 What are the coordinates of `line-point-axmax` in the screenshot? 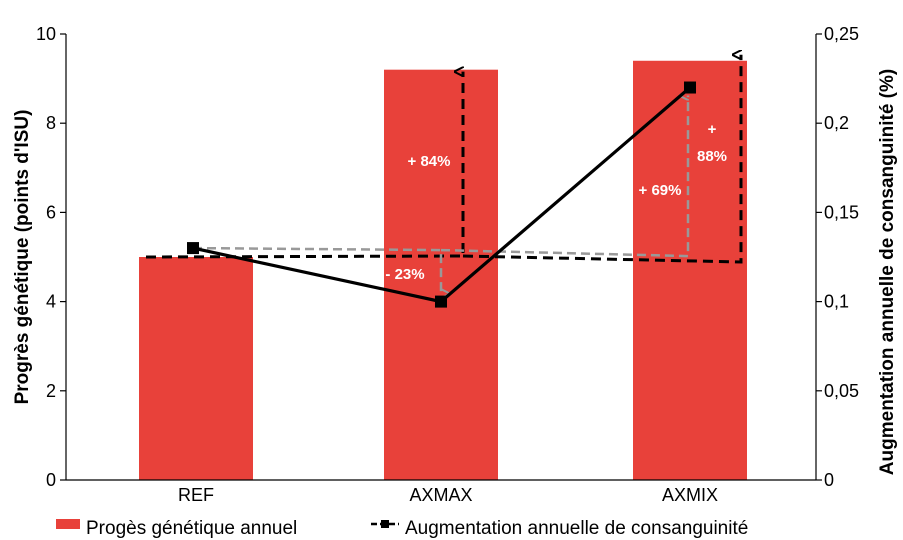 It's located at (441, 301).